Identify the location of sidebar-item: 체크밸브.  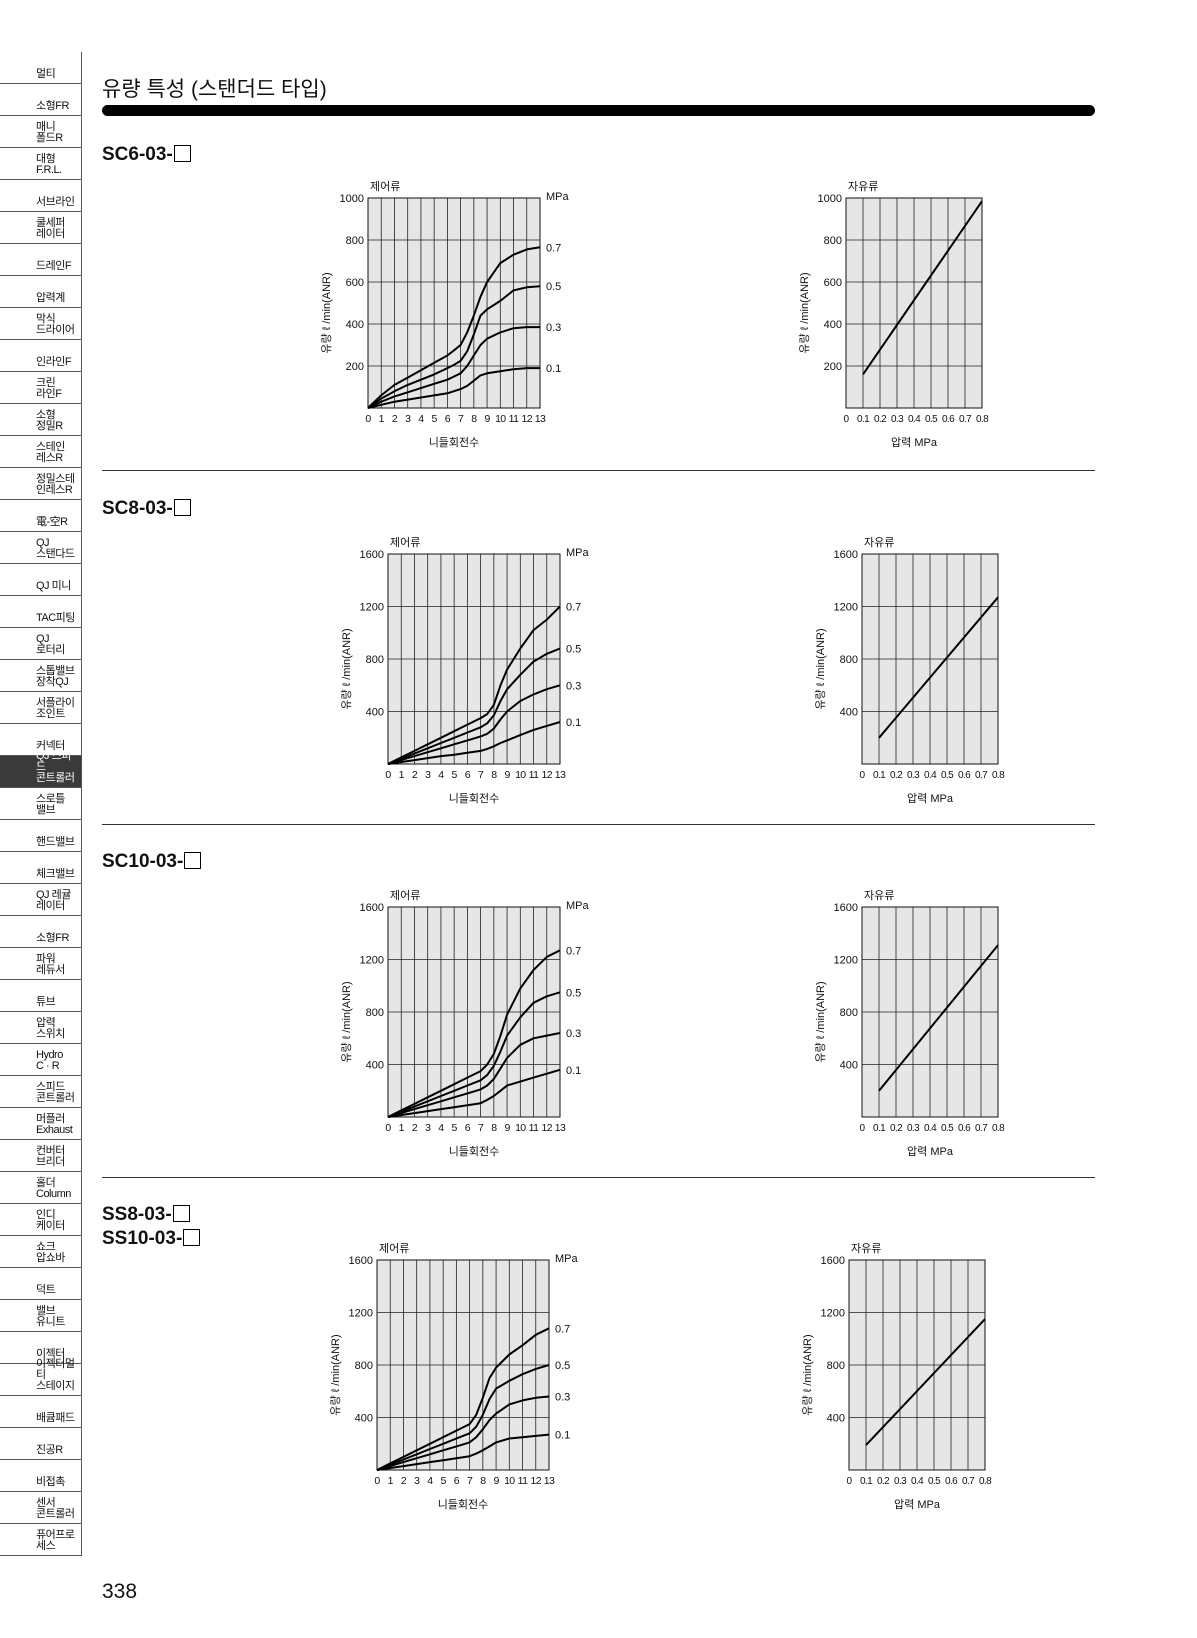
(40, 868).